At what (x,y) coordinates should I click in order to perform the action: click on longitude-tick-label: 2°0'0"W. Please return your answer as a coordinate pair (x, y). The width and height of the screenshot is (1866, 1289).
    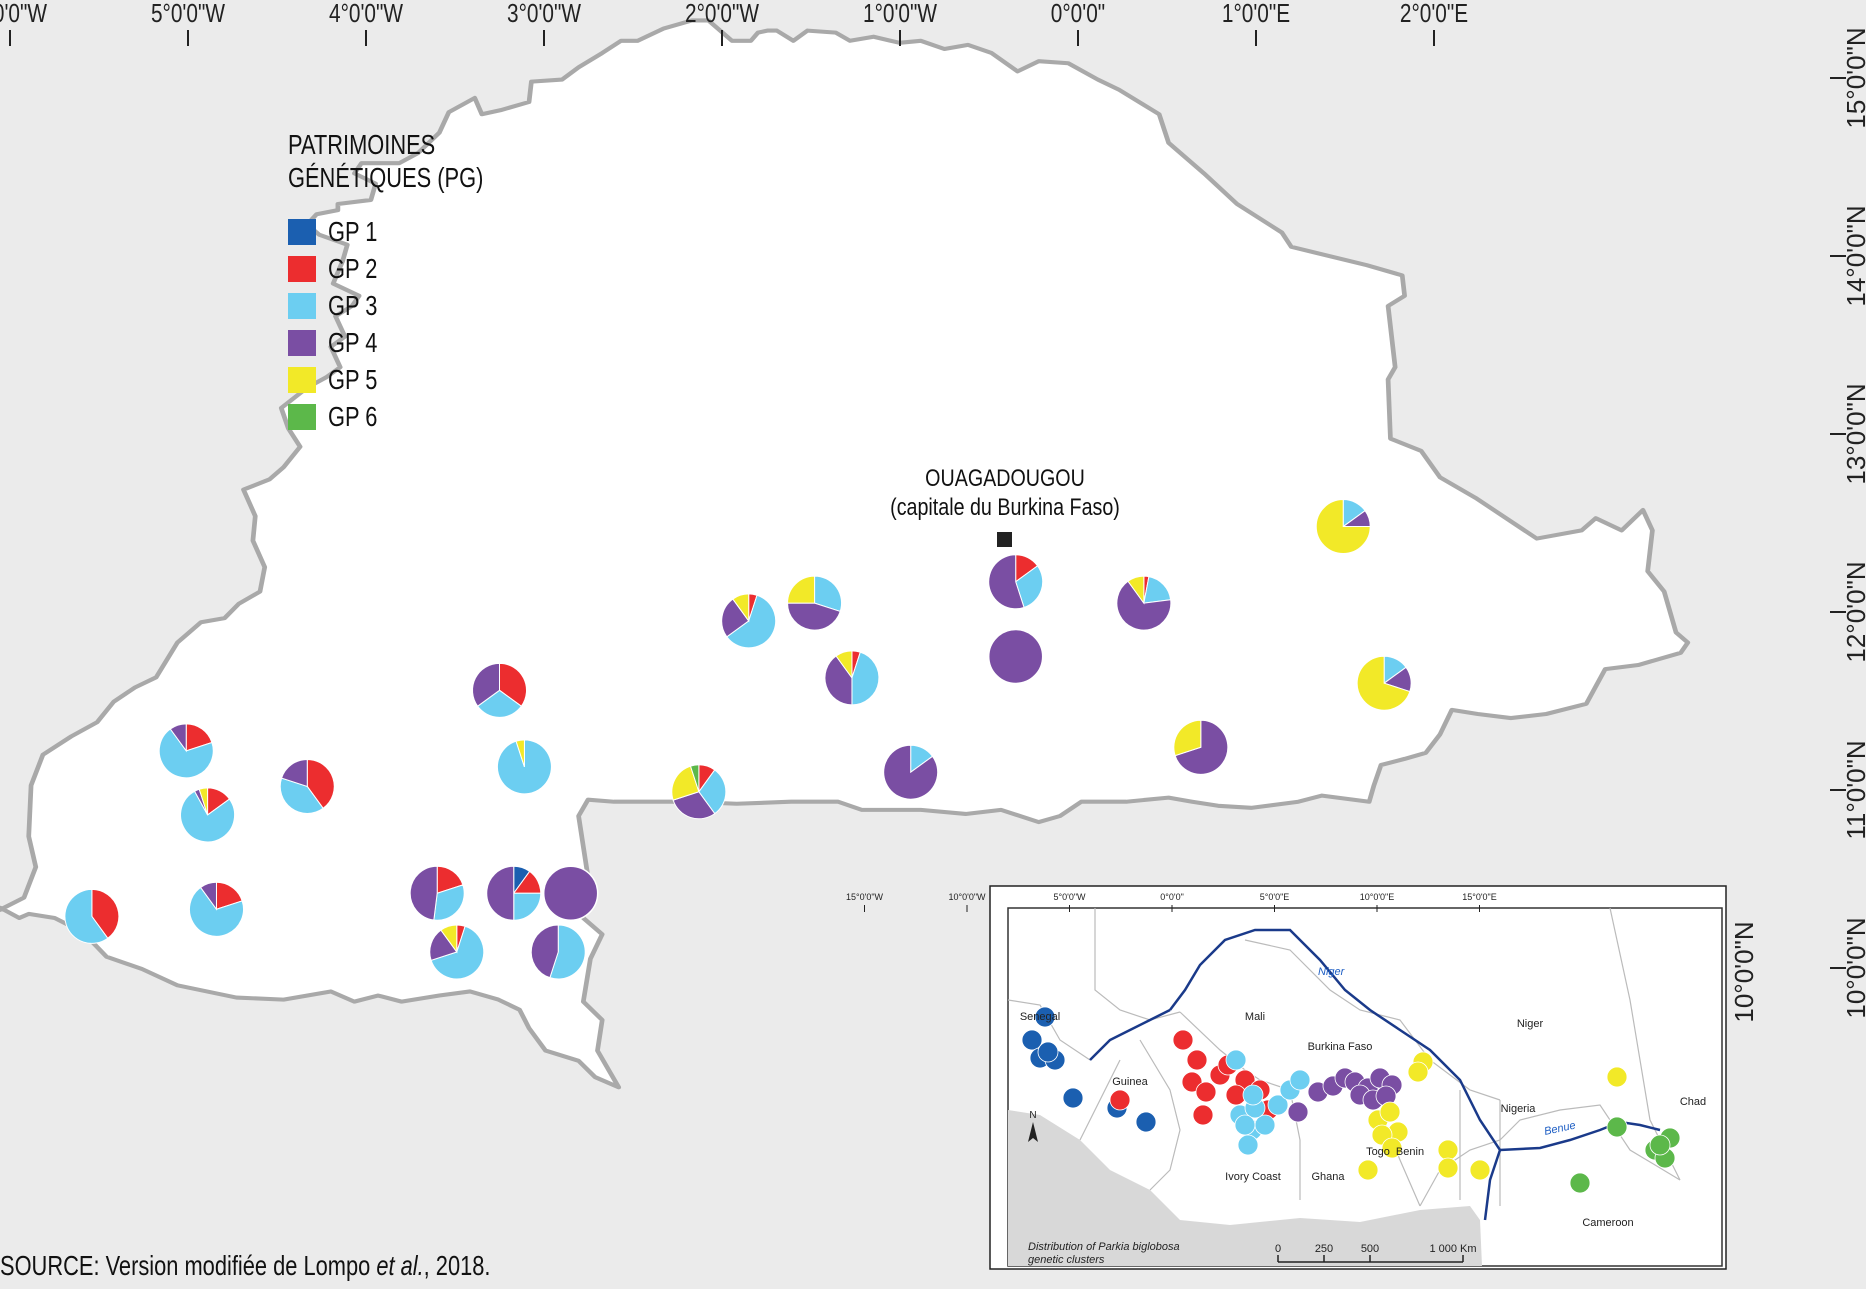
    Looking at the image, I should click on (722, 14).